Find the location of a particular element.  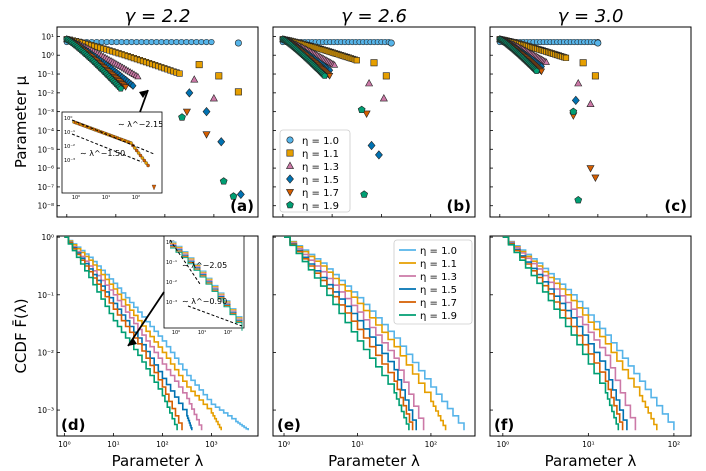

legend-label: η = 1.5 is located at coordinates (438, 290).